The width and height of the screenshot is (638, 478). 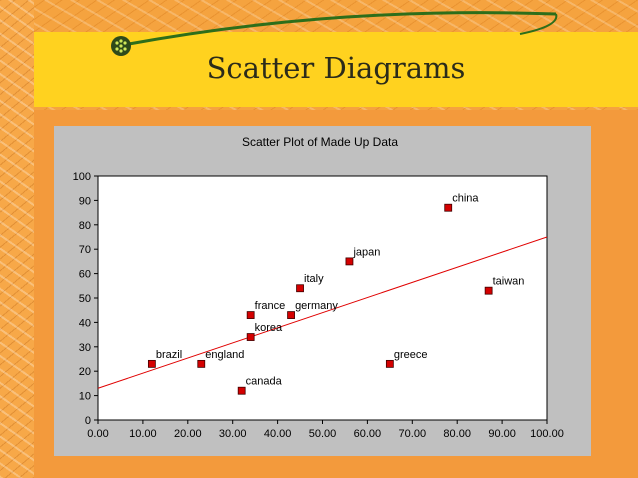 I want to click on slide-title: Scatter Diagrams, so click(x=336, y=68).